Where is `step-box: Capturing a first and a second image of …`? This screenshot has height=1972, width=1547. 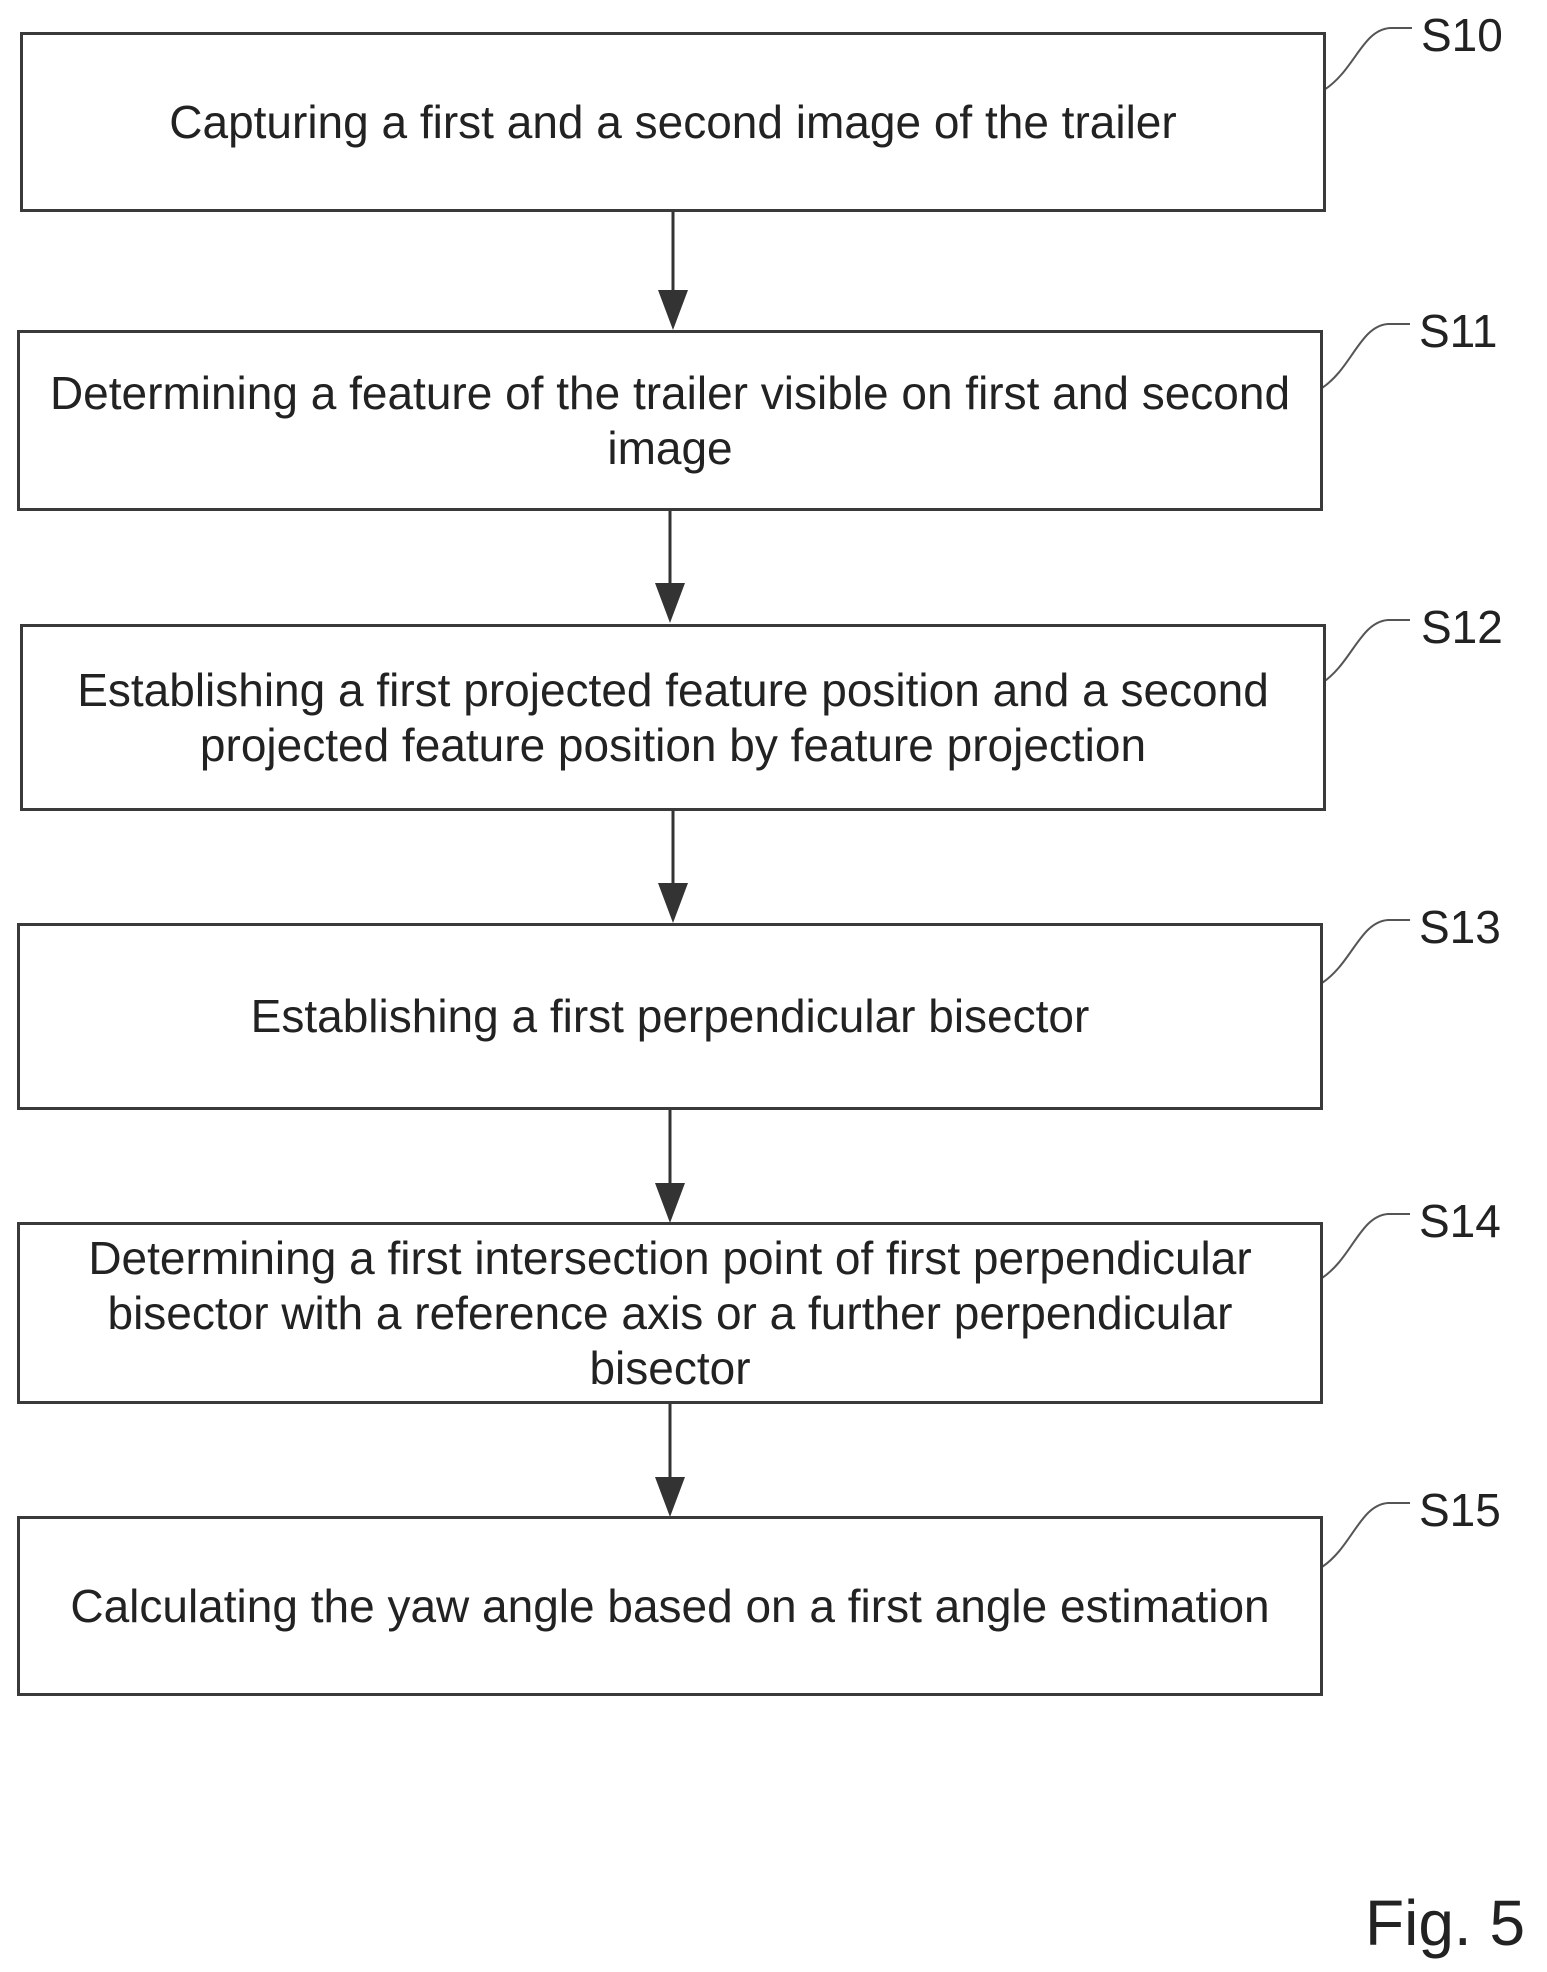
step-box: Capturing a first and a second image of … is located at coordinates (673, 122).